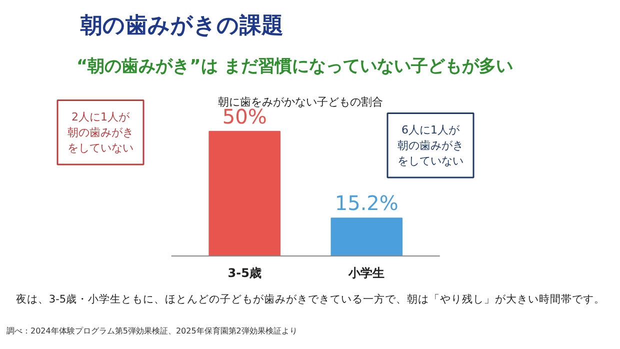 The height and width of the screenshot is (349, 620). I want to click on text: 夜は、3-5歳・小学生ともに、ほとんどの子どもが歯みがきできている一方で、朝は「やり残し」が大きい時間帯です。, so click(311, 299).